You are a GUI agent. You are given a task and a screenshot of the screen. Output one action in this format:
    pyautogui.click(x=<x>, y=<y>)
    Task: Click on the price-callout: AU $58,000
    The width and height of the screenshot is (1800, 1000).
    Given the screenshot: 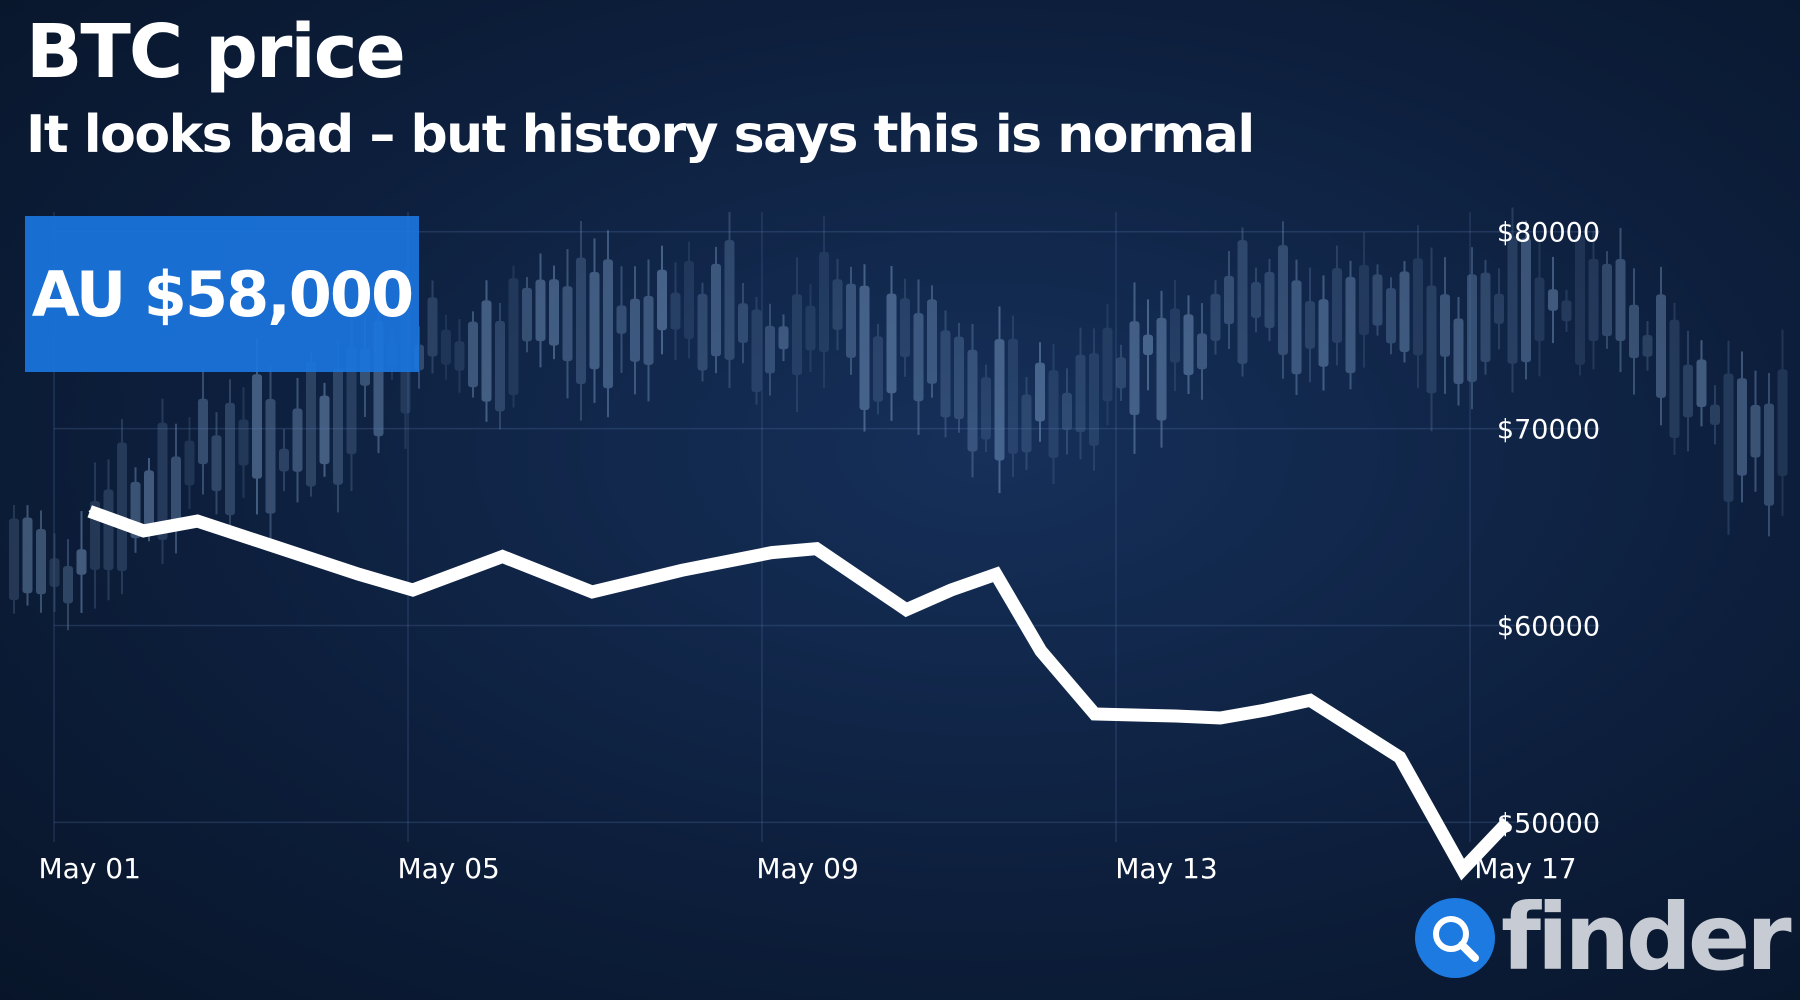 What is the action you would take?
    pyautogui.click(x=222, y=294)
    